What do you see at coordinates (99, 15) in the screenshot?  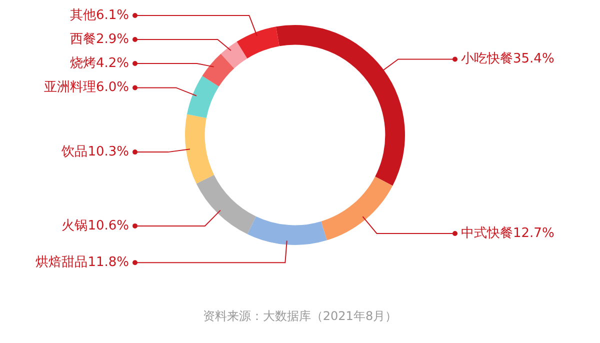 I see `slice-label: 其他6.1%` at bounding box center [99, 15].